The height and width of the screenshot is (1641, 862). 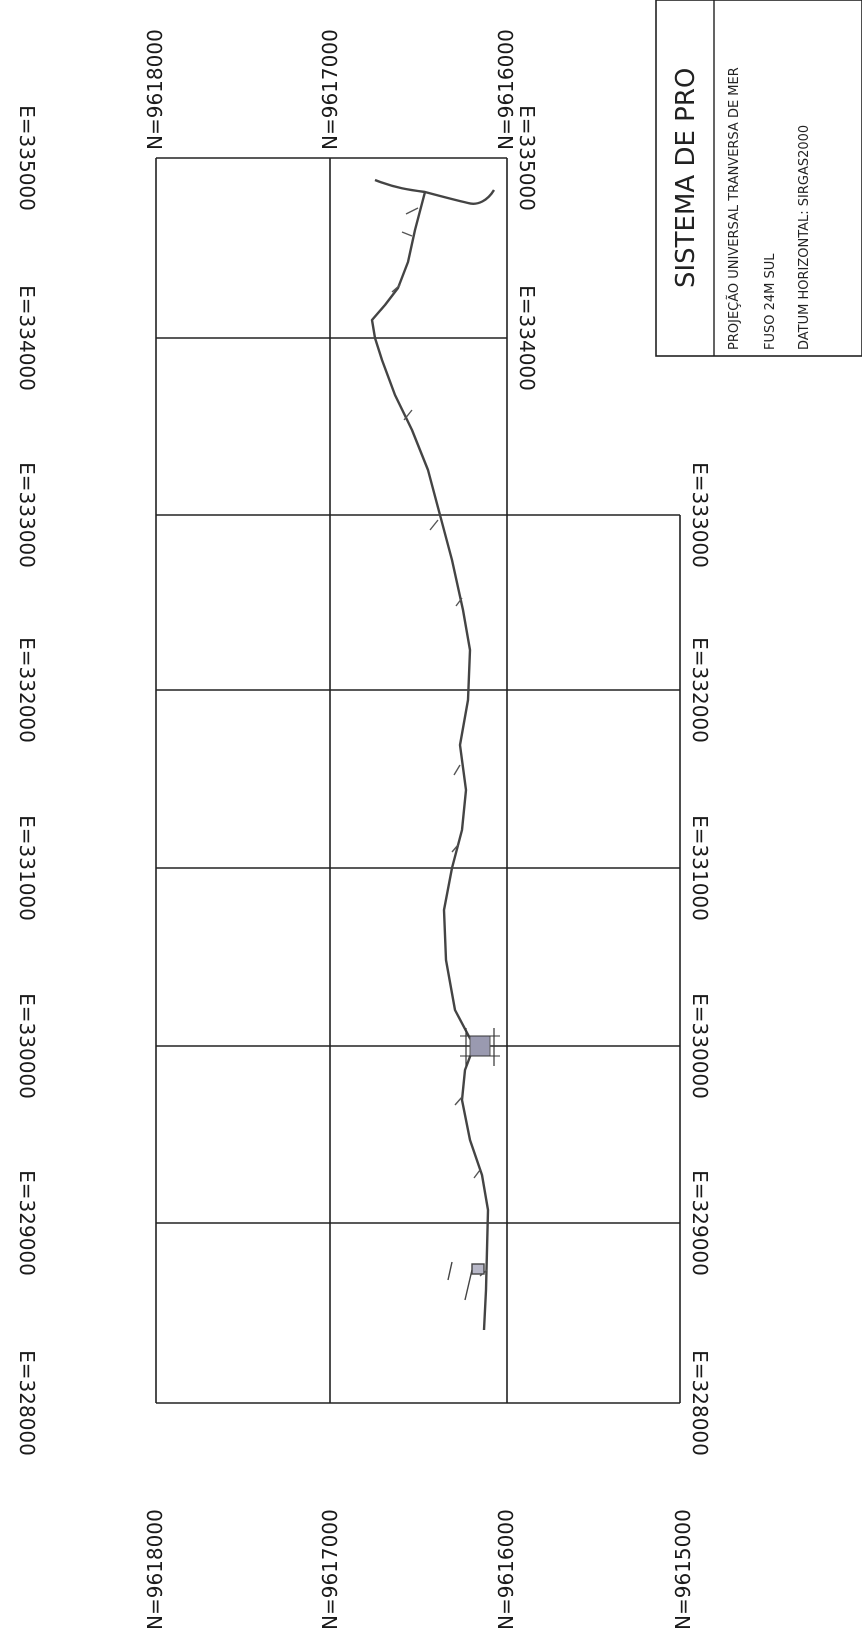 I want to click on info-line: FUSO 24M SUL, so click(x=770, y=301).